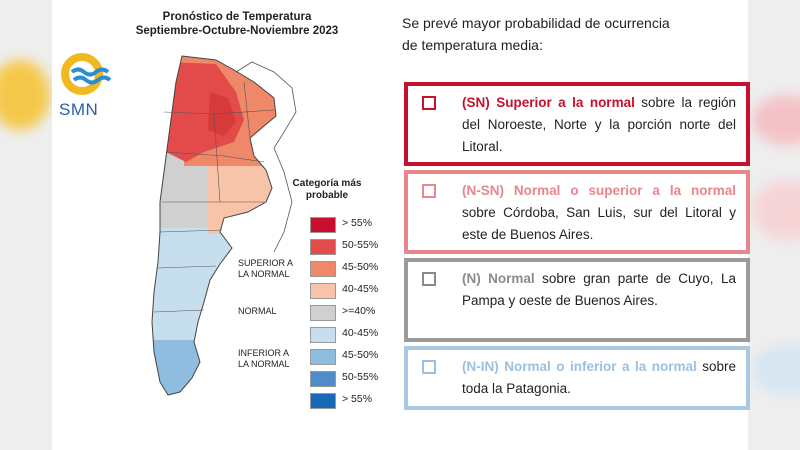 The image size is (800, 450). I want to click on legend-title: Categoría más probable, so click(327, 190).